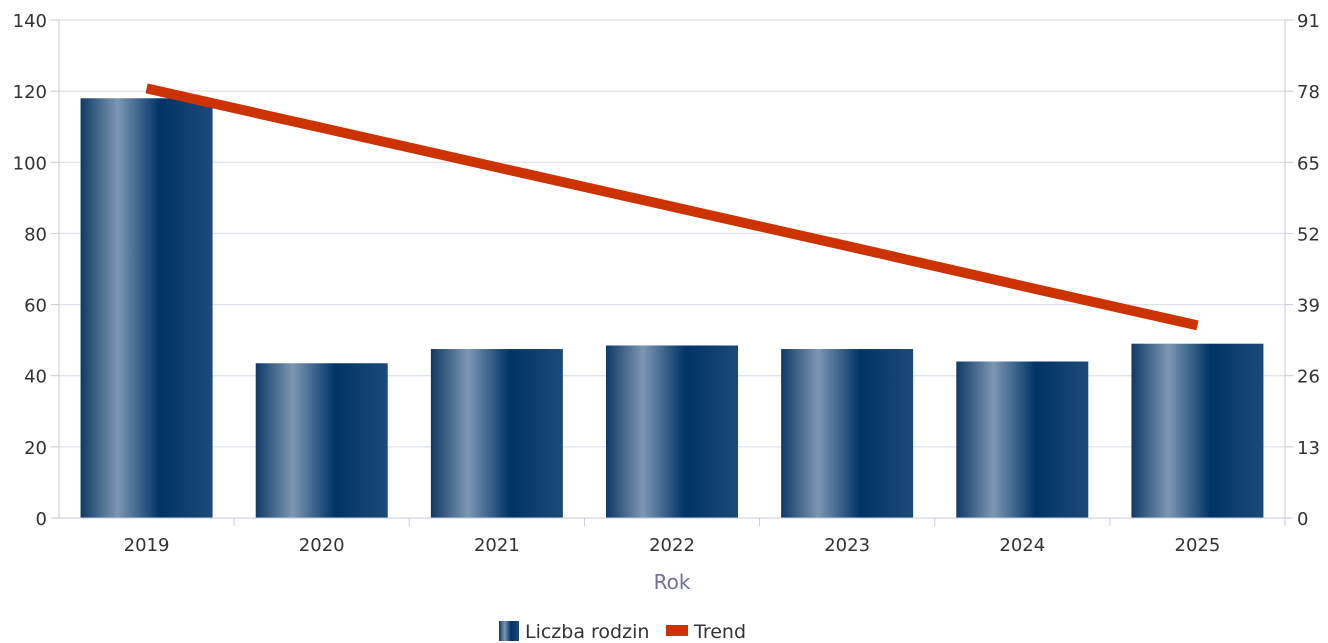 This screenshot has width=1328, height=643. What do you see at coordinates (1302, 519) in the screenshot?
I see `y-right-tick-label: 0` at bounding box center [1302, 519].